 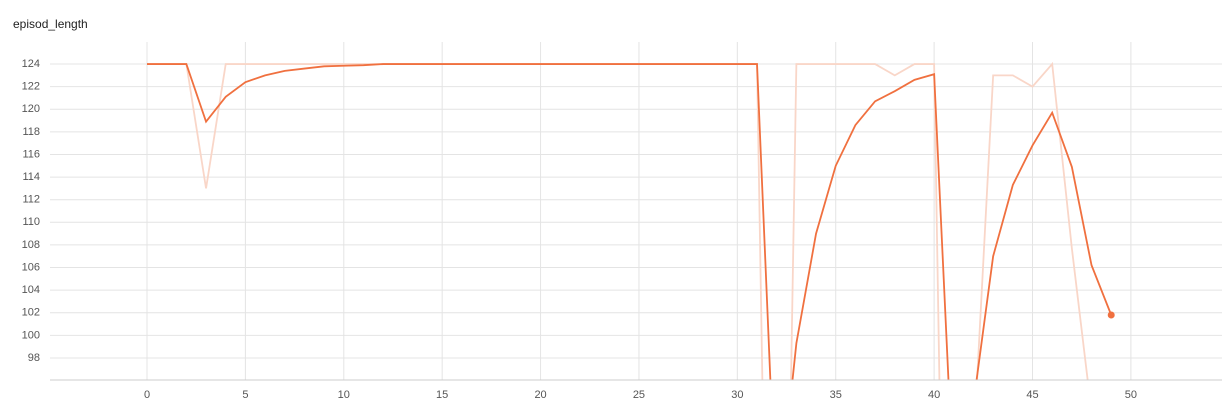 I want to click on y-tick-label: 118, so click(x=31, y=132).